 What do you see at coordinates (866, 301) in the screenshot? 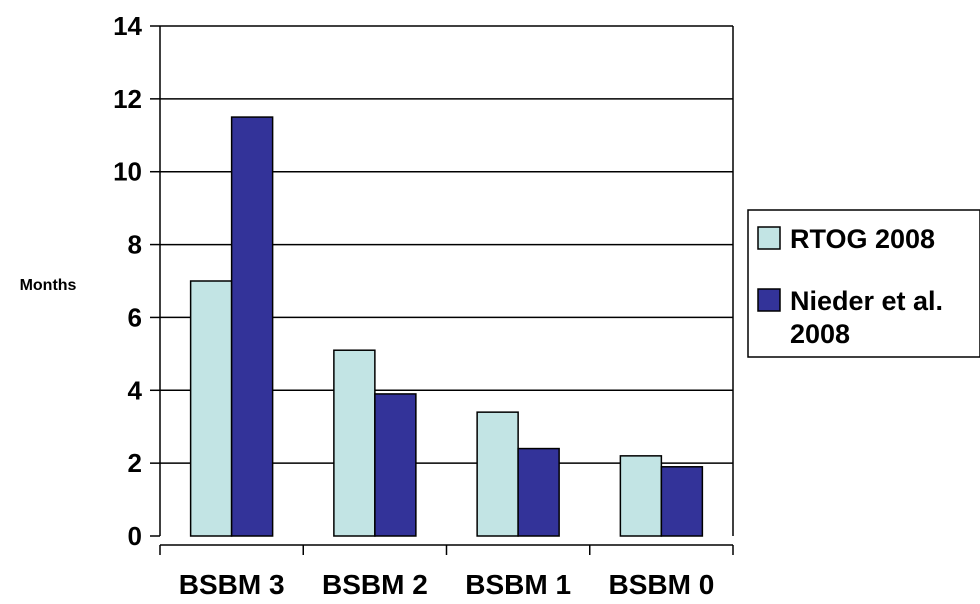
I see `legend-label: Nieder et al.` at bounding box center [866, 301].